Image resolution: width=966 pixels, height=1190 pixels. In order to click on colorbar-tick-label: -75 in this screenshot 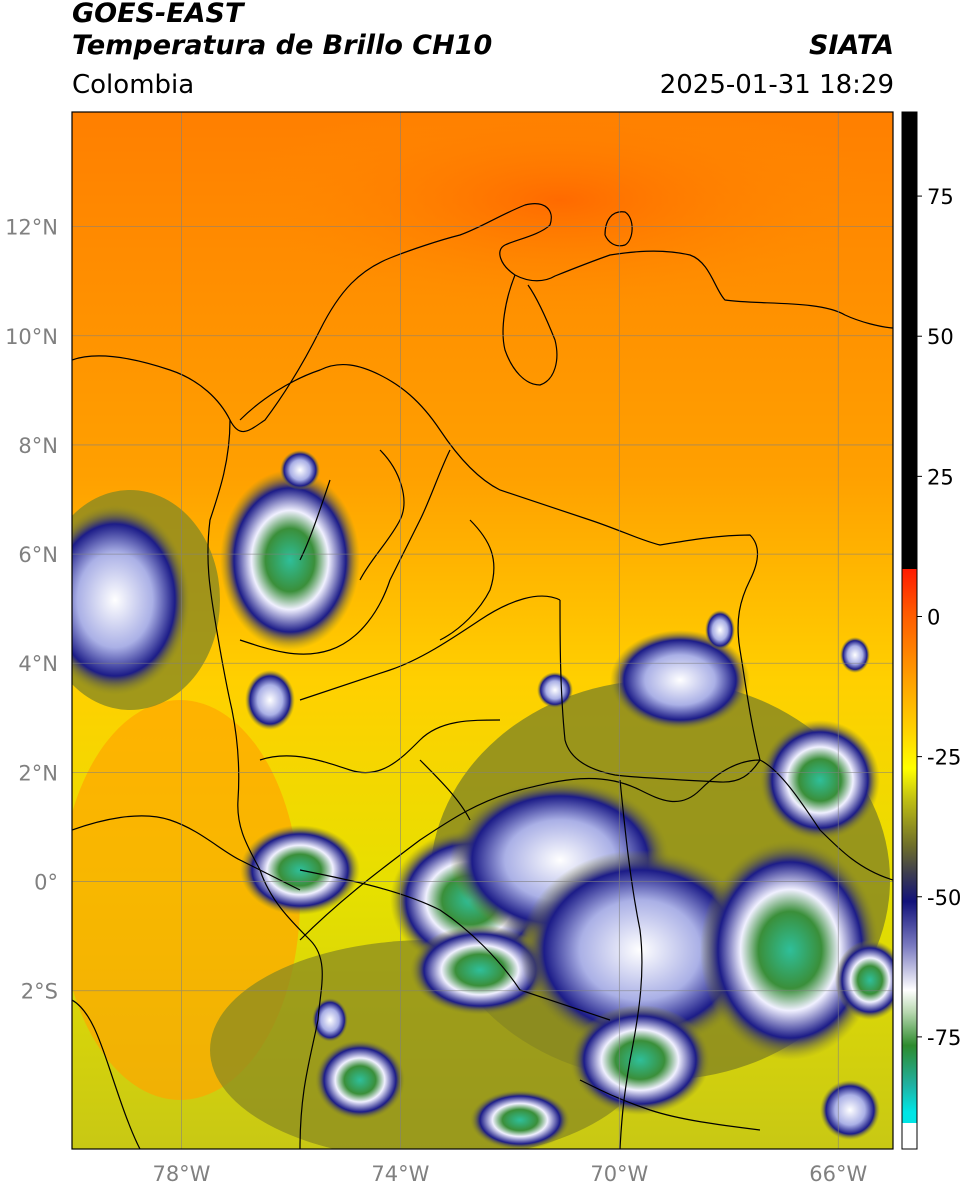, I will do `click(944, 1038)`.